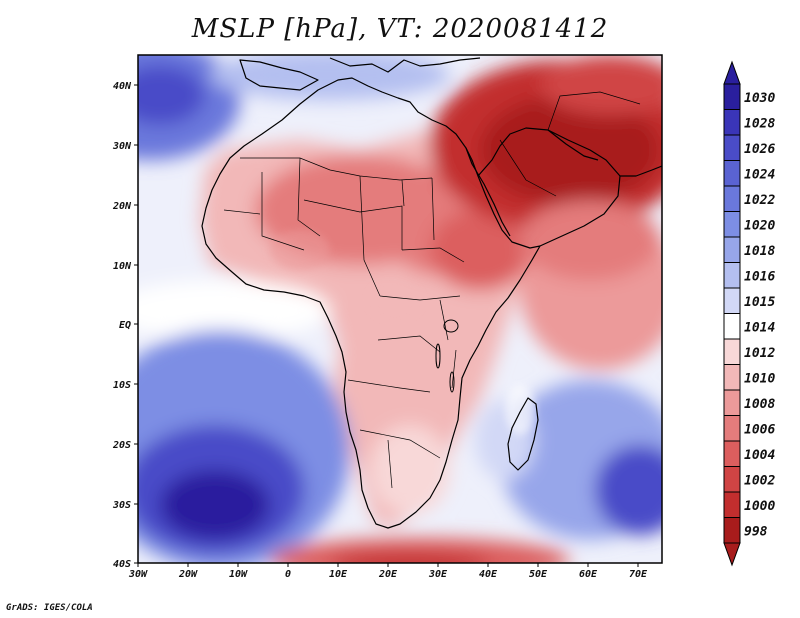  Describe the element at coordinates (638, 574) in the screenshot. I see `lon-tick: 70E` at that location.